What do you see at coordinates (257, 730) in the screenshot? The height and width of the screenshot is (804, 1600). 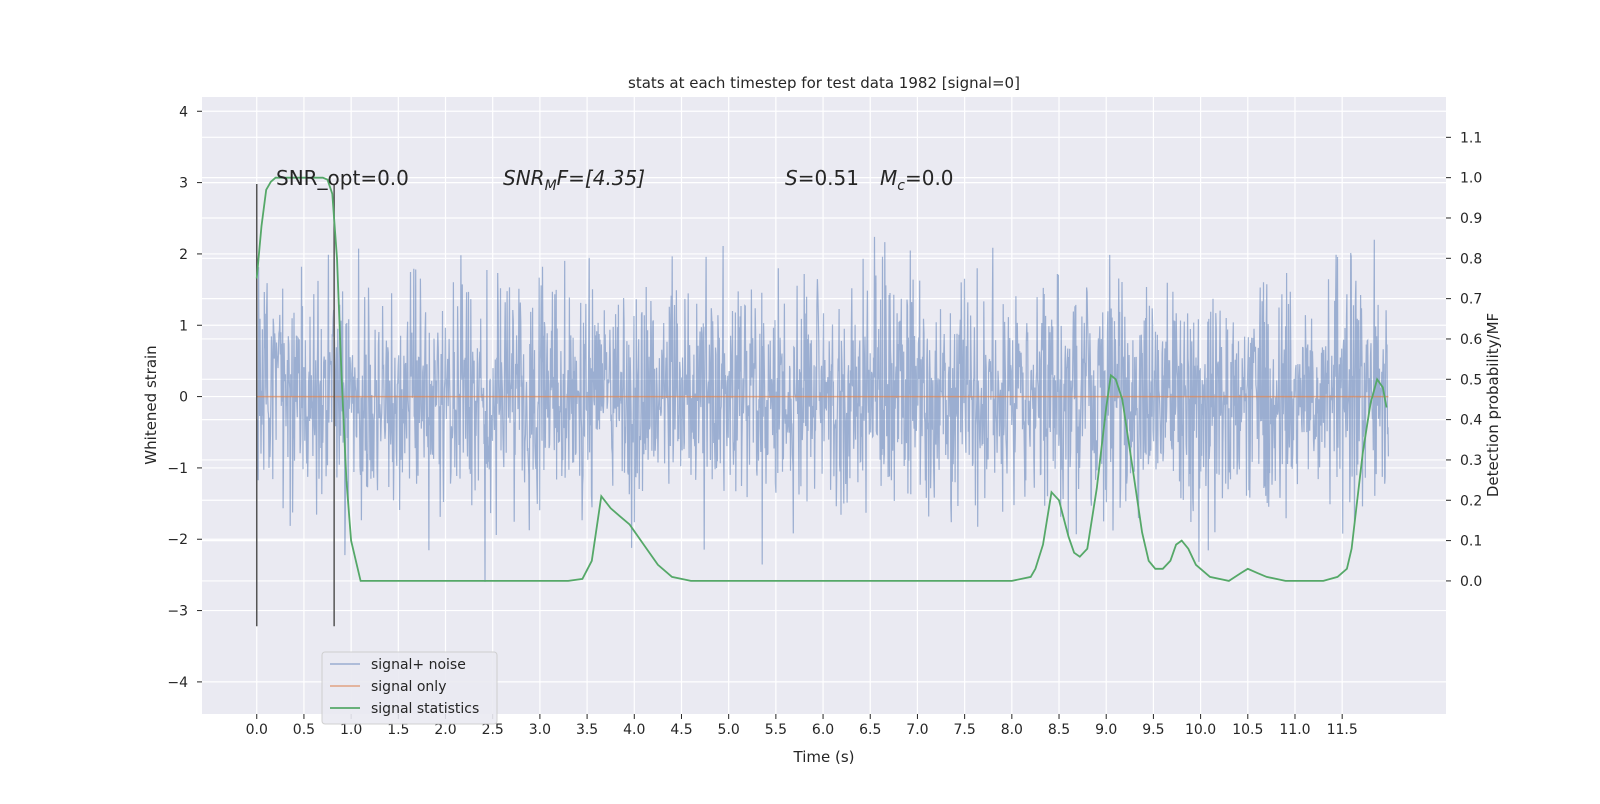 I see `x-tick-label: 0.0` at bounding box center [257, 730].